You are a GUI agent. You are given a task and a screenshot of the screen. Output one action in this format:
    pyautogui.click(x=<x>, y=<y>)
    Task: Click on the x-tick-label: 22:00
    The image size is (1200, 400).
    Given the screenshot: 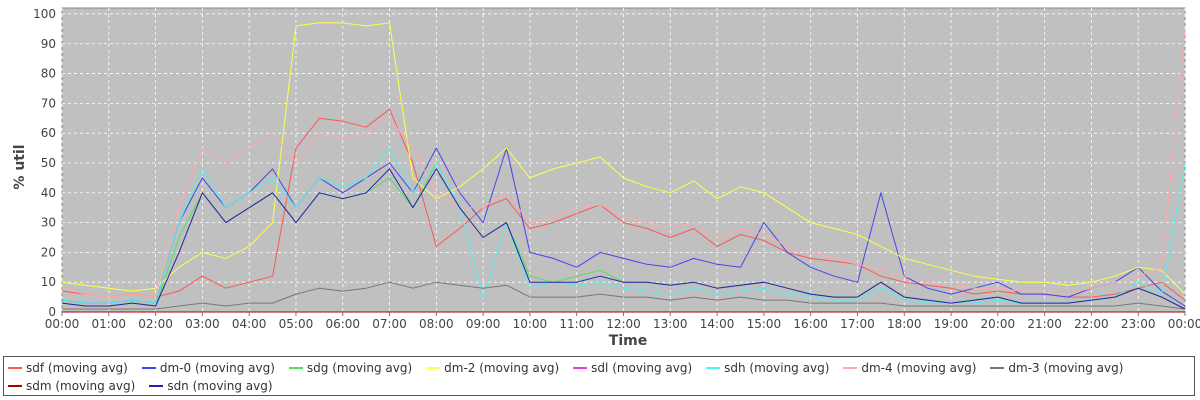 What is the action you would take?
    pyautogui.click(x=1091, y=324)
    